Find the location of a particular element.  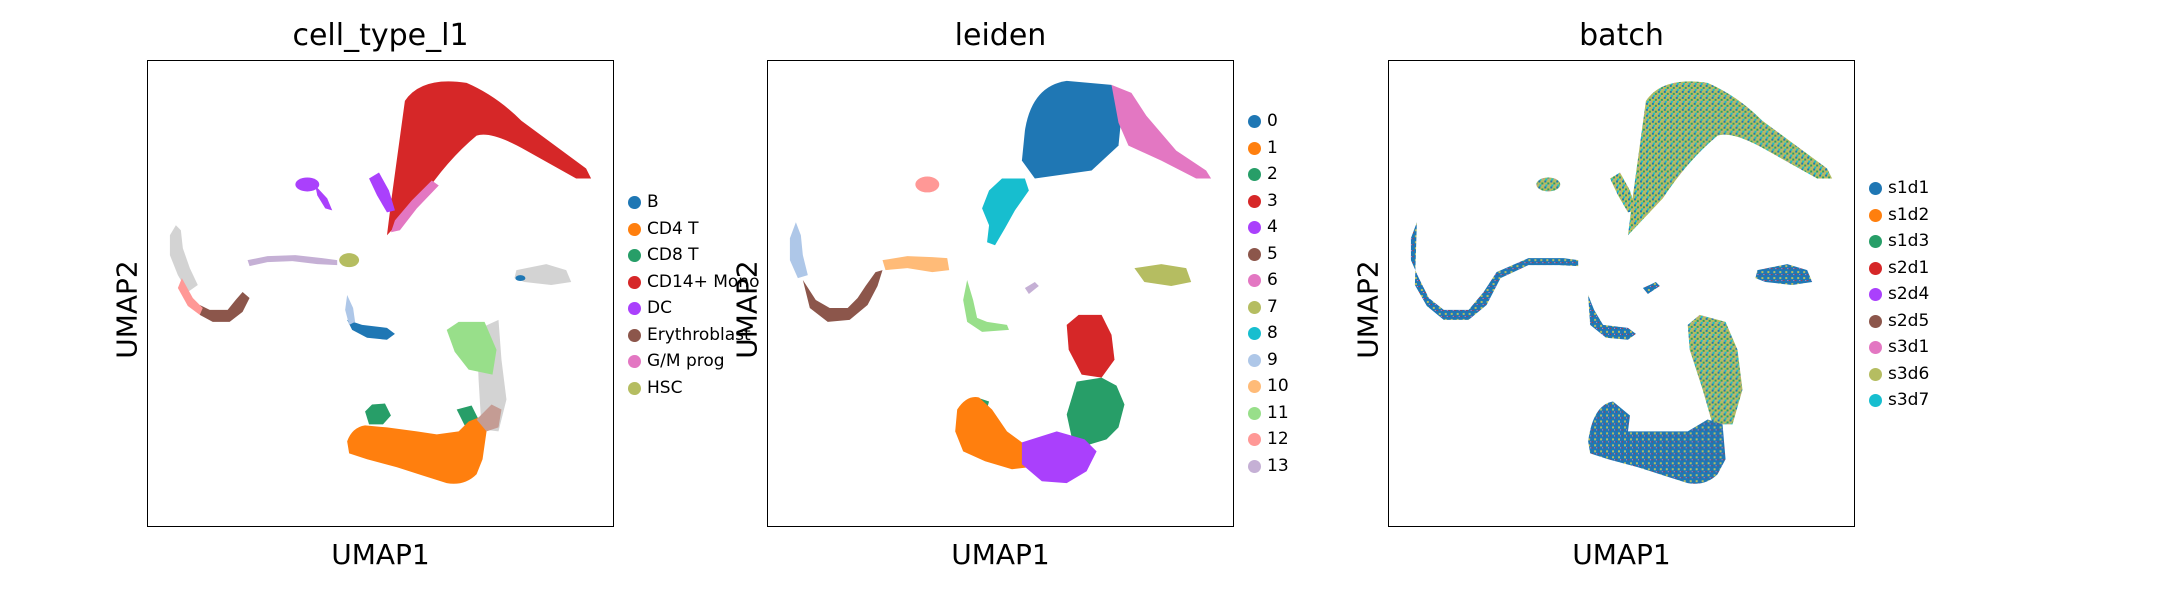

legend-label: B is located at coordinates (653, 202).